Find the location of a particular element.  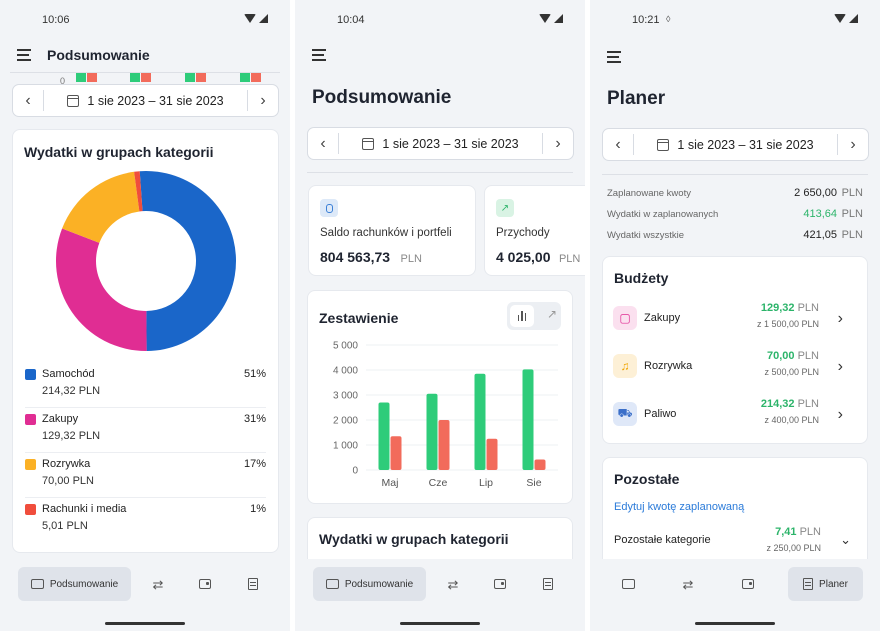

legend-item: Samochód 214,32 PLN 51% is located at coordinates (145, 385).